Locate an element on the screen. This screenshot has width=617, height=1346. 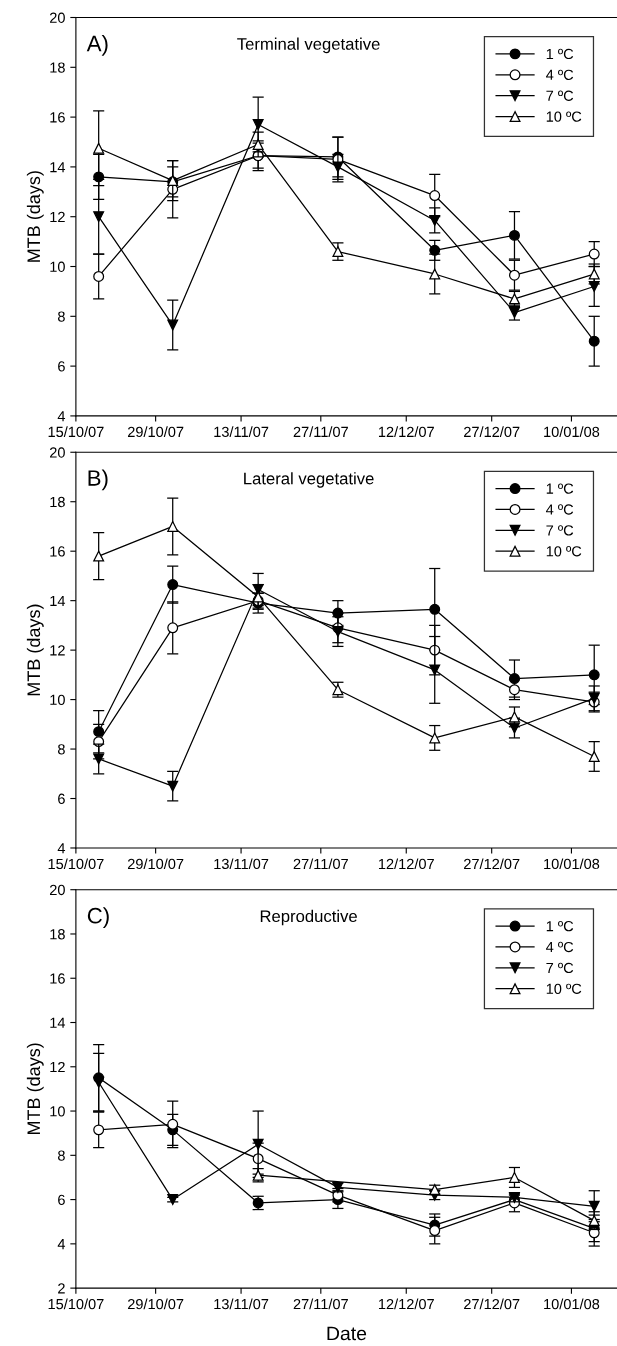
x-axis-title: Date is located at coordinates (347, 1333).